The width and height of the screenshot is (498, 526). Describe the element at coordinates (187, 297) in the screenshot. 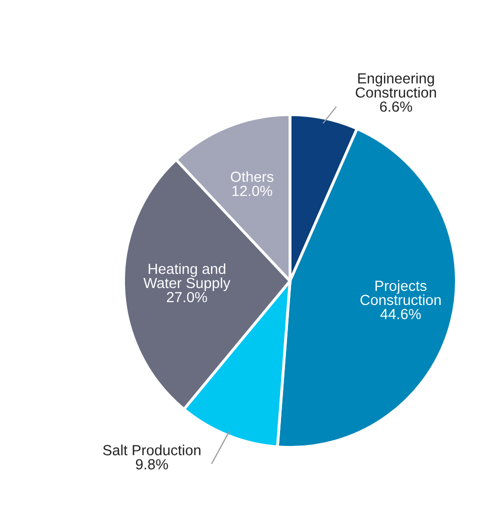

I see `data-label: 27.0%` at that location.